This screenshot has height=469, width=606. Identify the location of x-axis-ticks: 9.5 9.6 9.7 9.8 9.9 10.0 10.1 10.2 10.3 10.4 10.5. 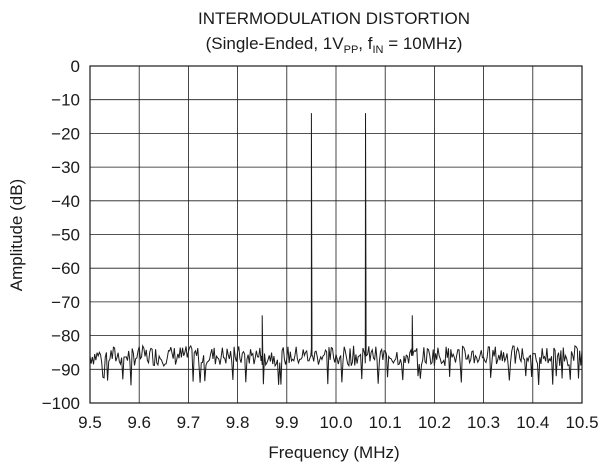
(338, 422).